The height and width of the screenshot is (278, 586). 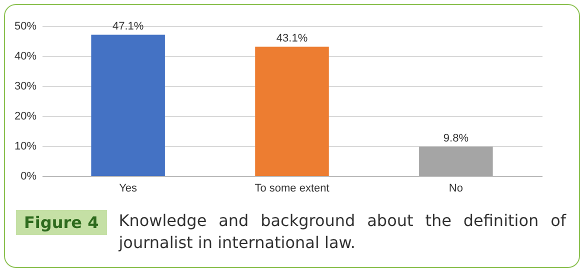 What do you see at coordinates (25, 116) in the screenshot?
I see `y-tick-label: 20%` at bounding box center [25, 116].